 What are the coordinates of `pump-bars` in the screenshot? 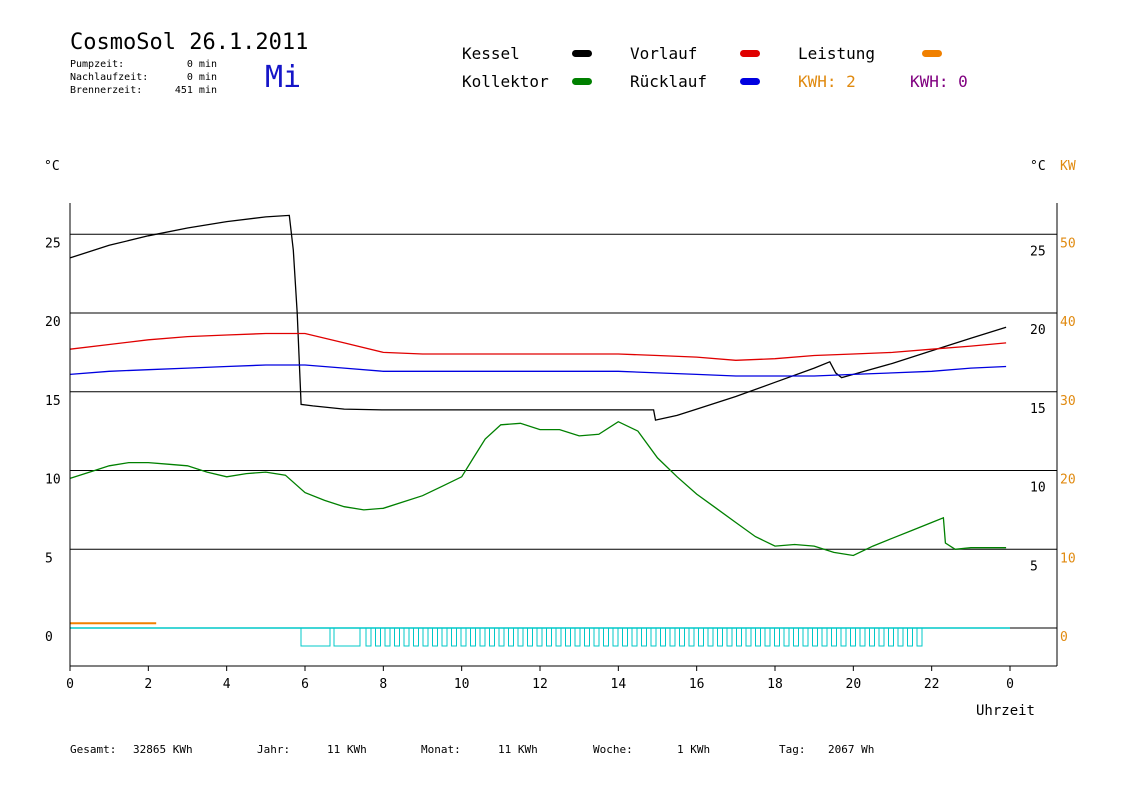 It's located at (540, 637).